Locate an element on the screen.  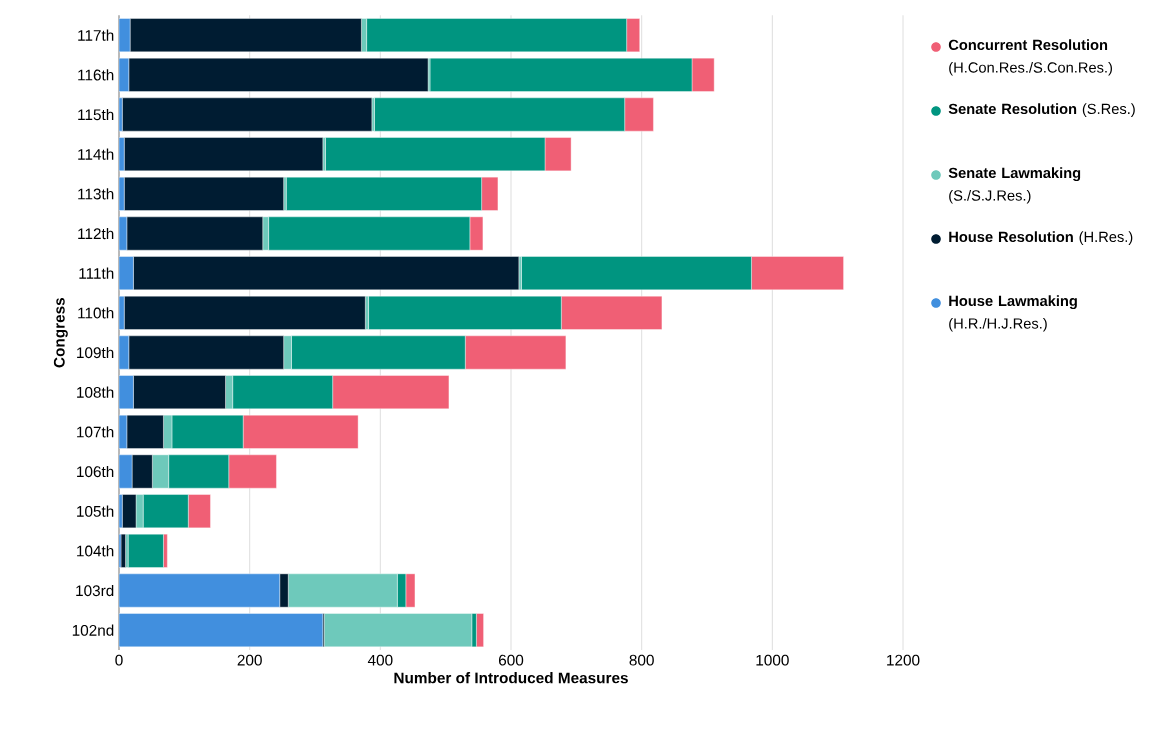
x-tick-label: 1000 is located at coordinates (772, 660).